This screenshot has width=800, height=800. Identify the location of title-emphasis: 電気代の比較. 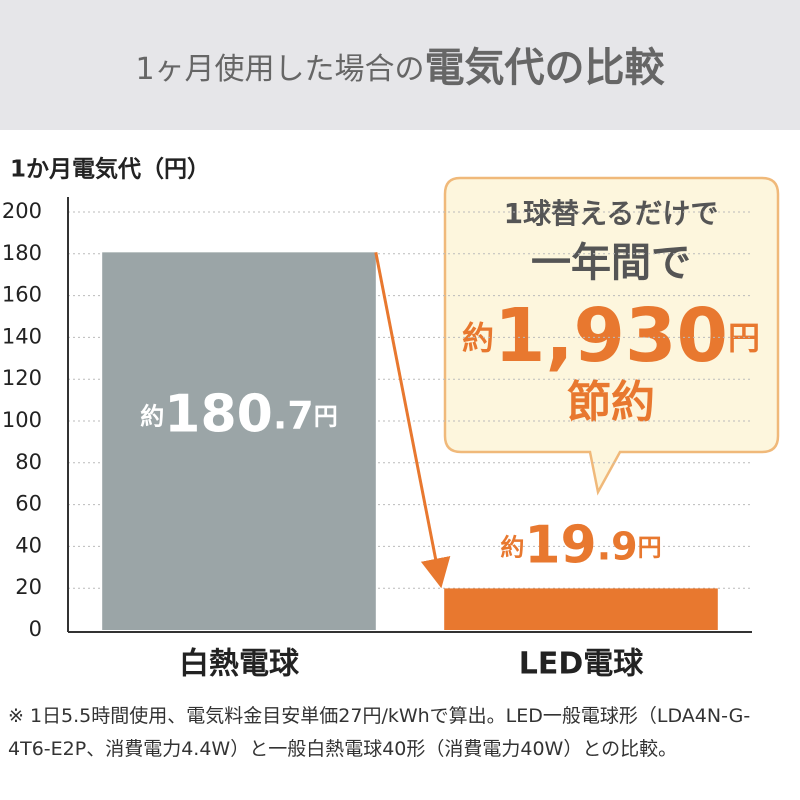
(545, 68).